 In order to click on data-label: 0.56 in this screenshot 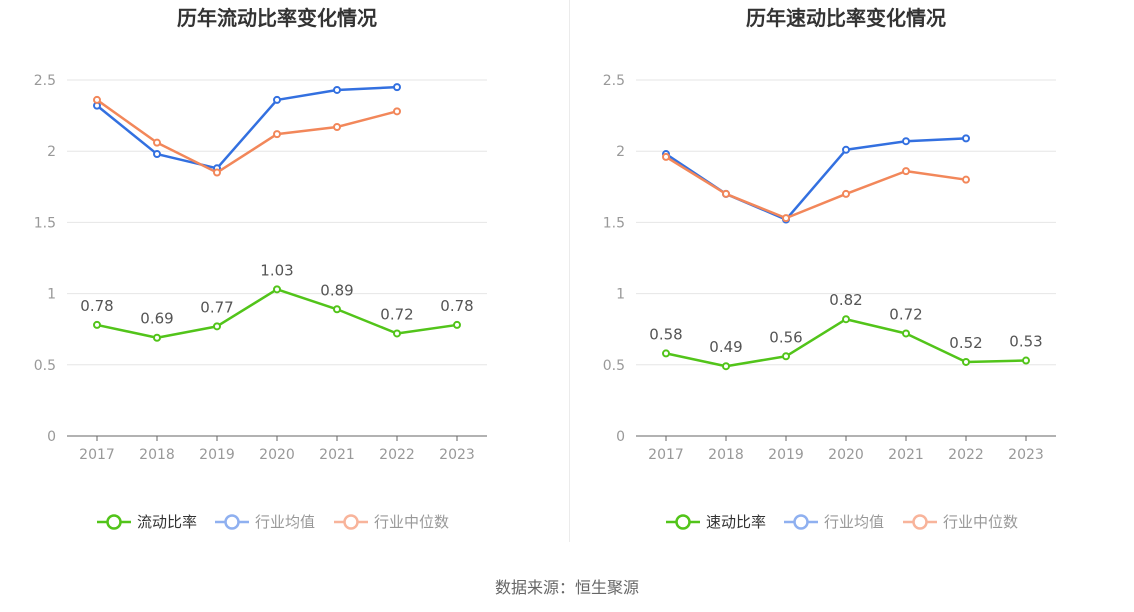, I will do `click(785, 337)`.